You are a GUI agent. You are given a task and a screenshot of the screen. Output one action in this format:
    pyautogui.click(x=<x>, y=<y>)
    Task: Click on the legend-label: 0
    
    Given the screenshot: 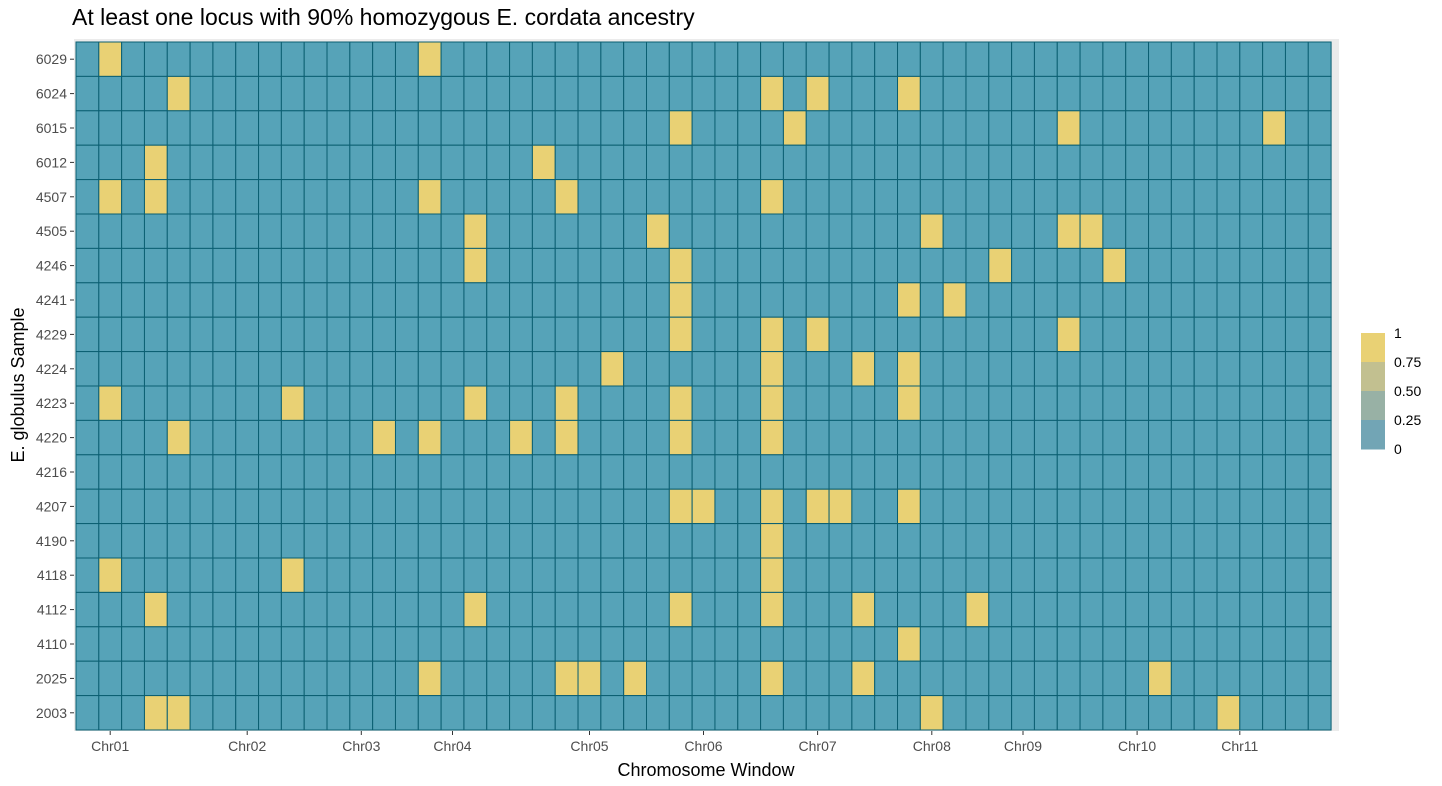 What is the action you would take?
    pyautogui.click(x=1398, y=449)
    